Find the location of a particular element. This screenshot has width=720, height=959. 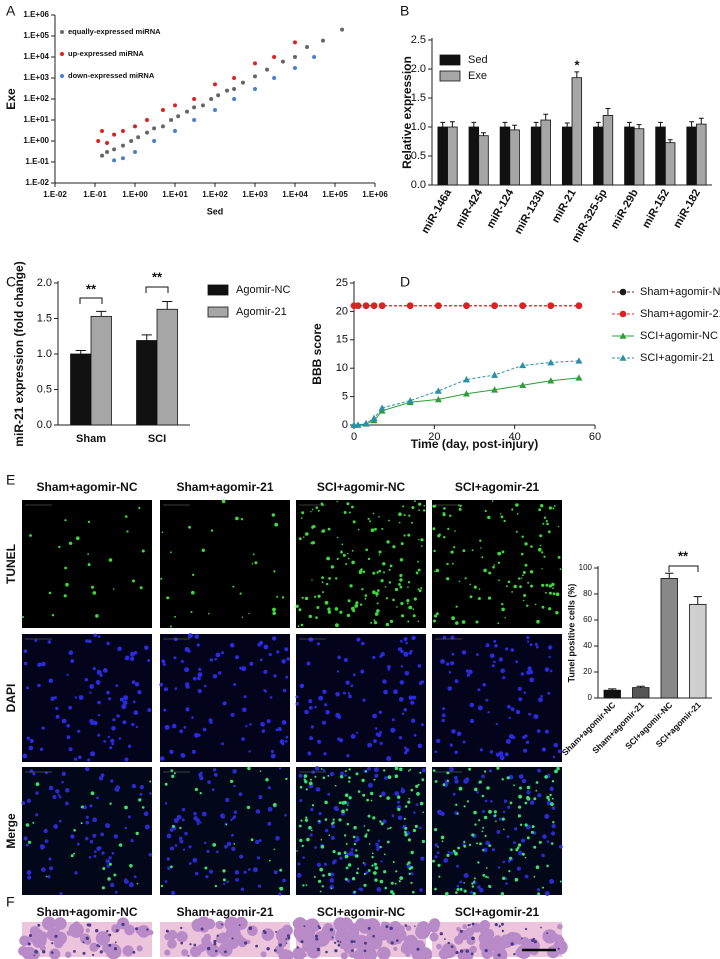

x-tick-label: 1.E-01 is located at coordinates (95, 194).